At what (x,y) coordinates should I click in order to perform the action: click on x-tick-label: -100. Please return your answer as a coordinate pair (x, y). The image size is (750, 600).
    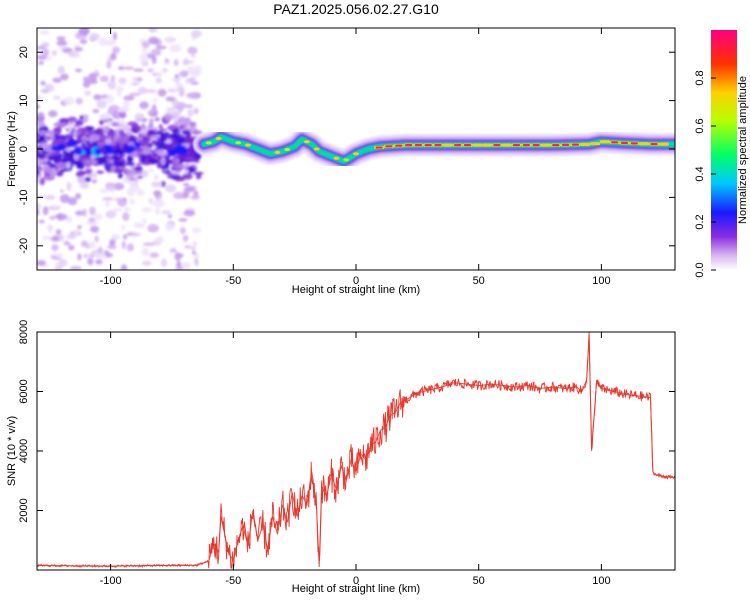
    Looking at the image, I should click on (111, 581).